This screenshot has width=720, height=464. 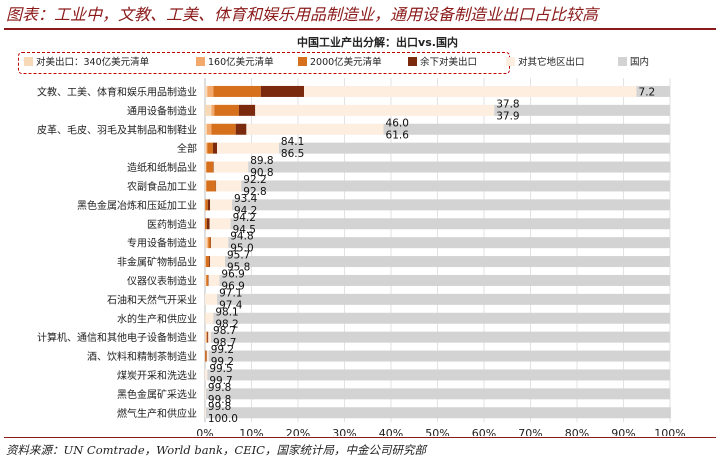 What do you see at coordinates (157, 413) in the screenshot?
I see `category-label: 燃气生产和供应业` at bounding box center [157, 413].